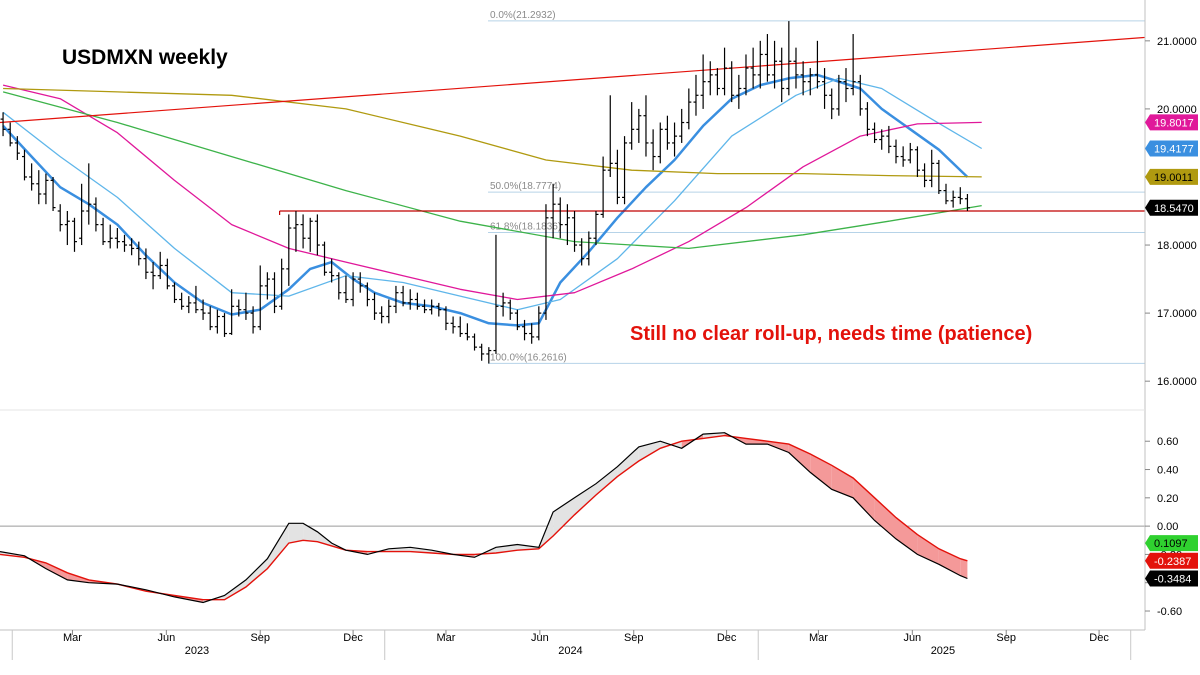 The height and width of the screenshot is (675, 1200). I want to click on price-axis-tick-label: 16.0000, so click(1177, 382).